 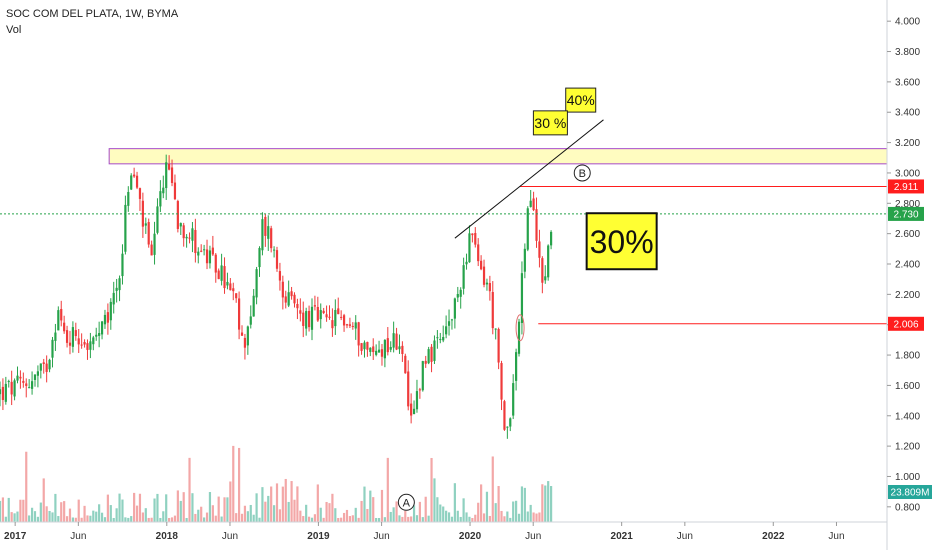 What do you see at coordinates (907, 356) in the screenshot?
I see `price-tick-label: 1.800` at bounding box center [907, 356].